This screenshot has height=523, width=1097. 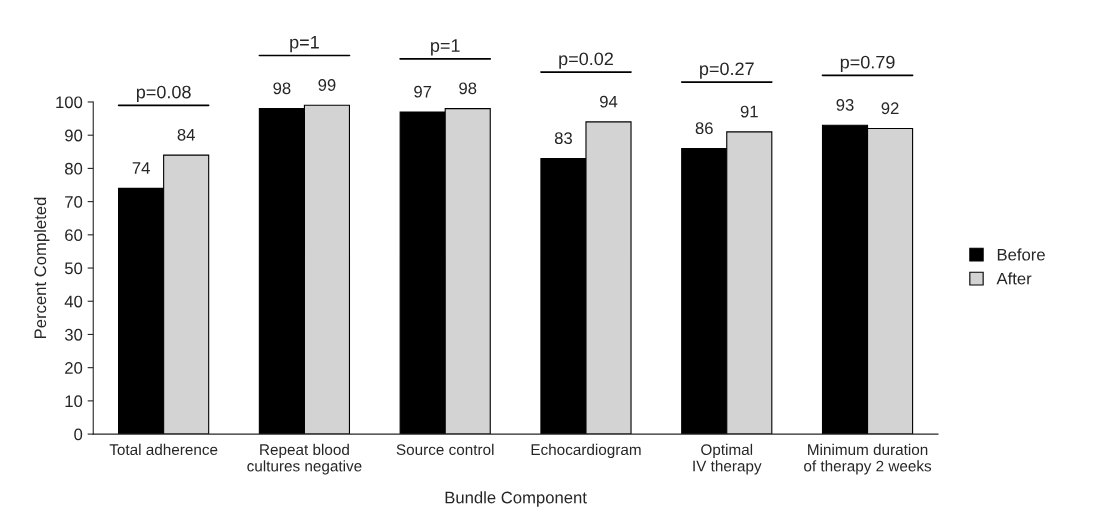 I want to click on data-label: 84, so click(x=186, y=134).